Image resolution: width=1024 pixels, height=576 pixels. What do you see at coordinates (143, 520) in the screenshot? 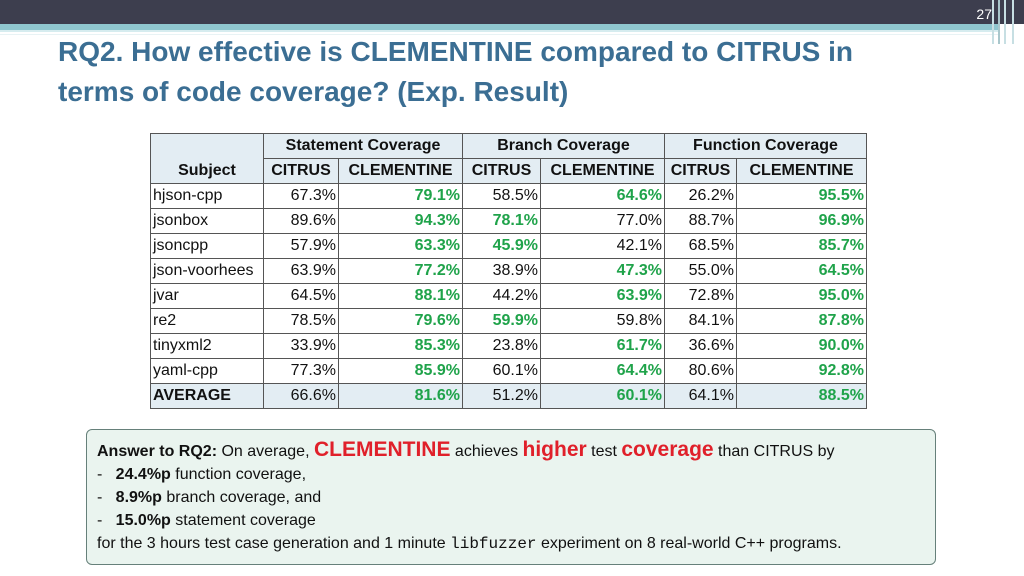
I see `answer-item-value: 15.0%p` at bounding box center [143, 520].